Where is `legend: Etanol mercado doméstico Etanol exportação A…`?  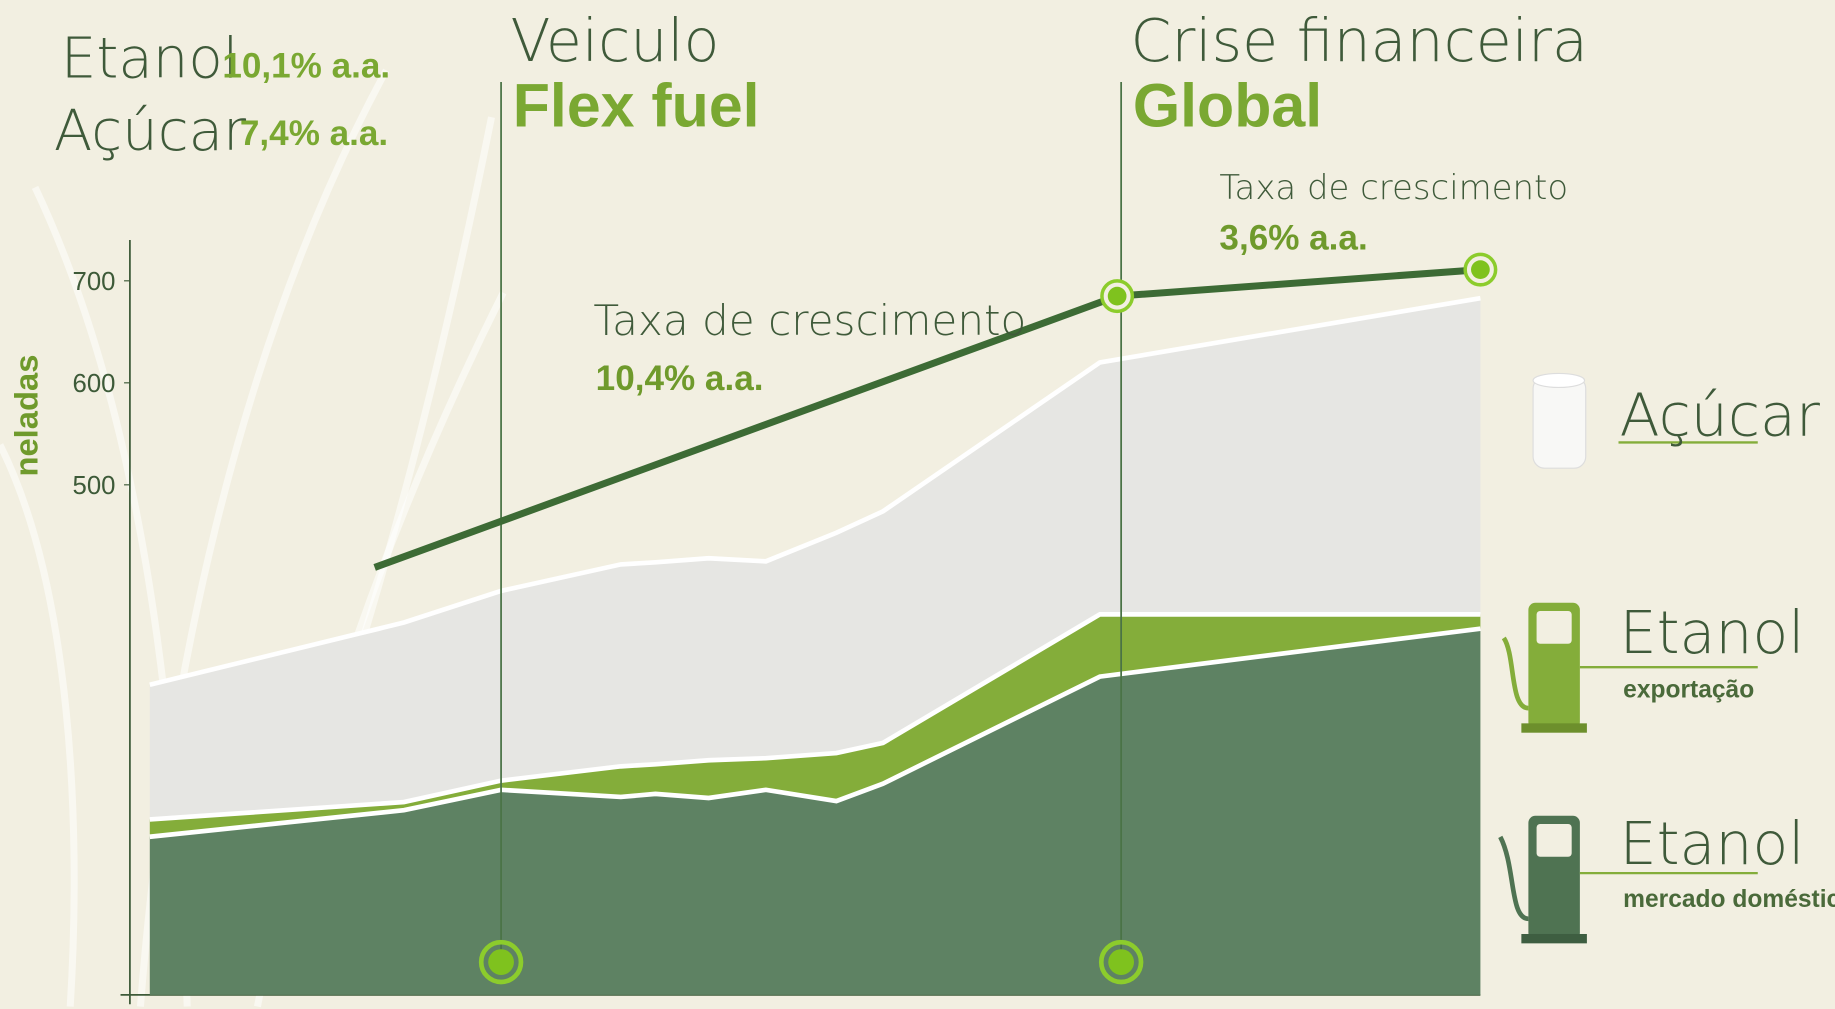
legend: Etanol mercado doméstico Etanol exportação A… is located at coordinates (1727, 647).